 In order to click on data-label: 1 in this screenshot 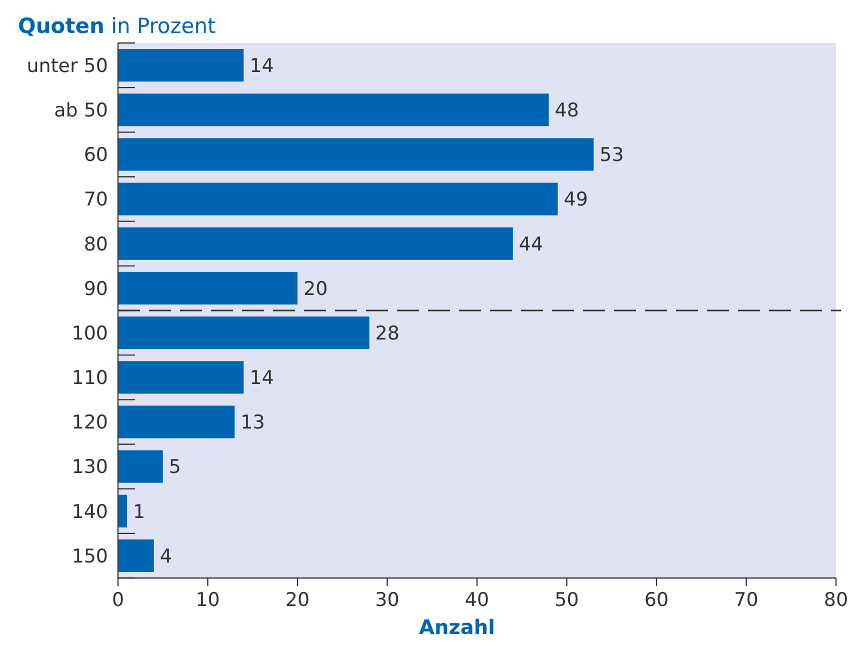, I will do `click(139, 511)`.